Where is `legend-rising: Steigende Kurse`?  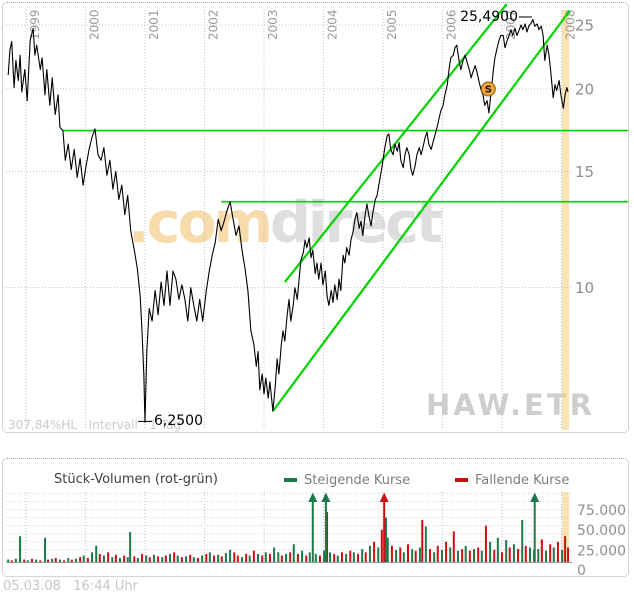 legend-rising: Steigende Kurse is located at coordinates (347, 480).